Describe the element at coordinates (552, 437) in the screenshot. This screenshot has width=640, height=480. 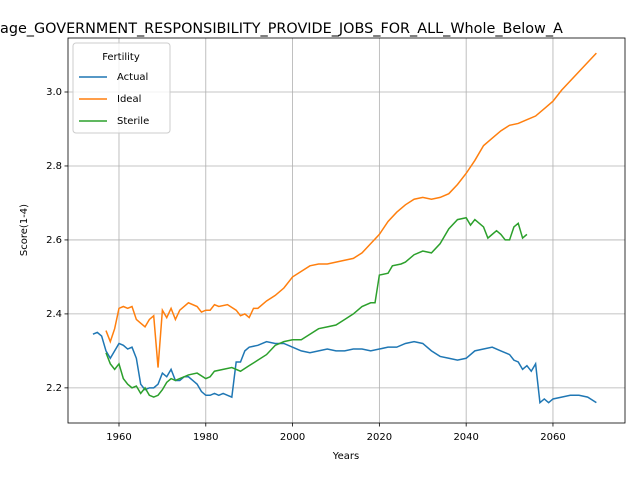
I see `x-tick-label: 2060` at that location.